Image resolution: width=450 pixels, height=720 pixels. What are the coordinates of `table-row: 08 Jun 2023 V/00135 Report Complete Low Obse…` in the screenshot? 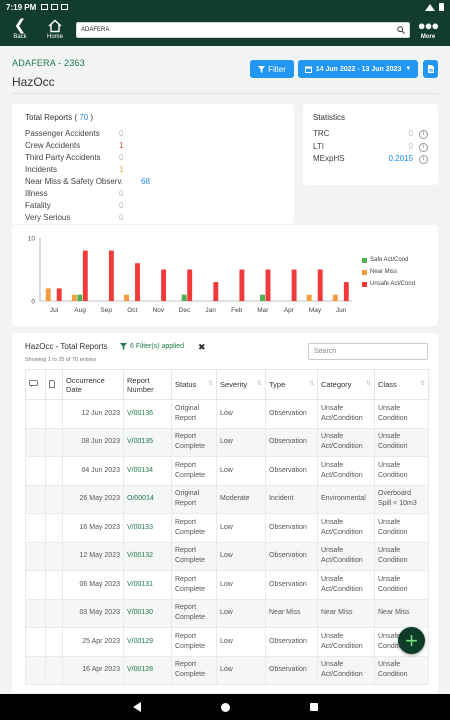 It's located at (227, 442).